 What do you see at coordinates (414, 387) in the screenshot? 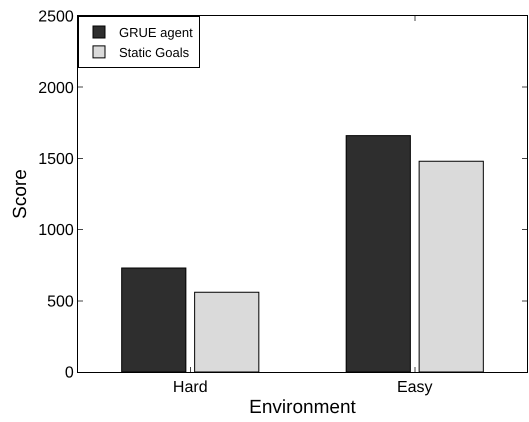
I see `x-tick-label: Easy` at bounding box center [414, 387].